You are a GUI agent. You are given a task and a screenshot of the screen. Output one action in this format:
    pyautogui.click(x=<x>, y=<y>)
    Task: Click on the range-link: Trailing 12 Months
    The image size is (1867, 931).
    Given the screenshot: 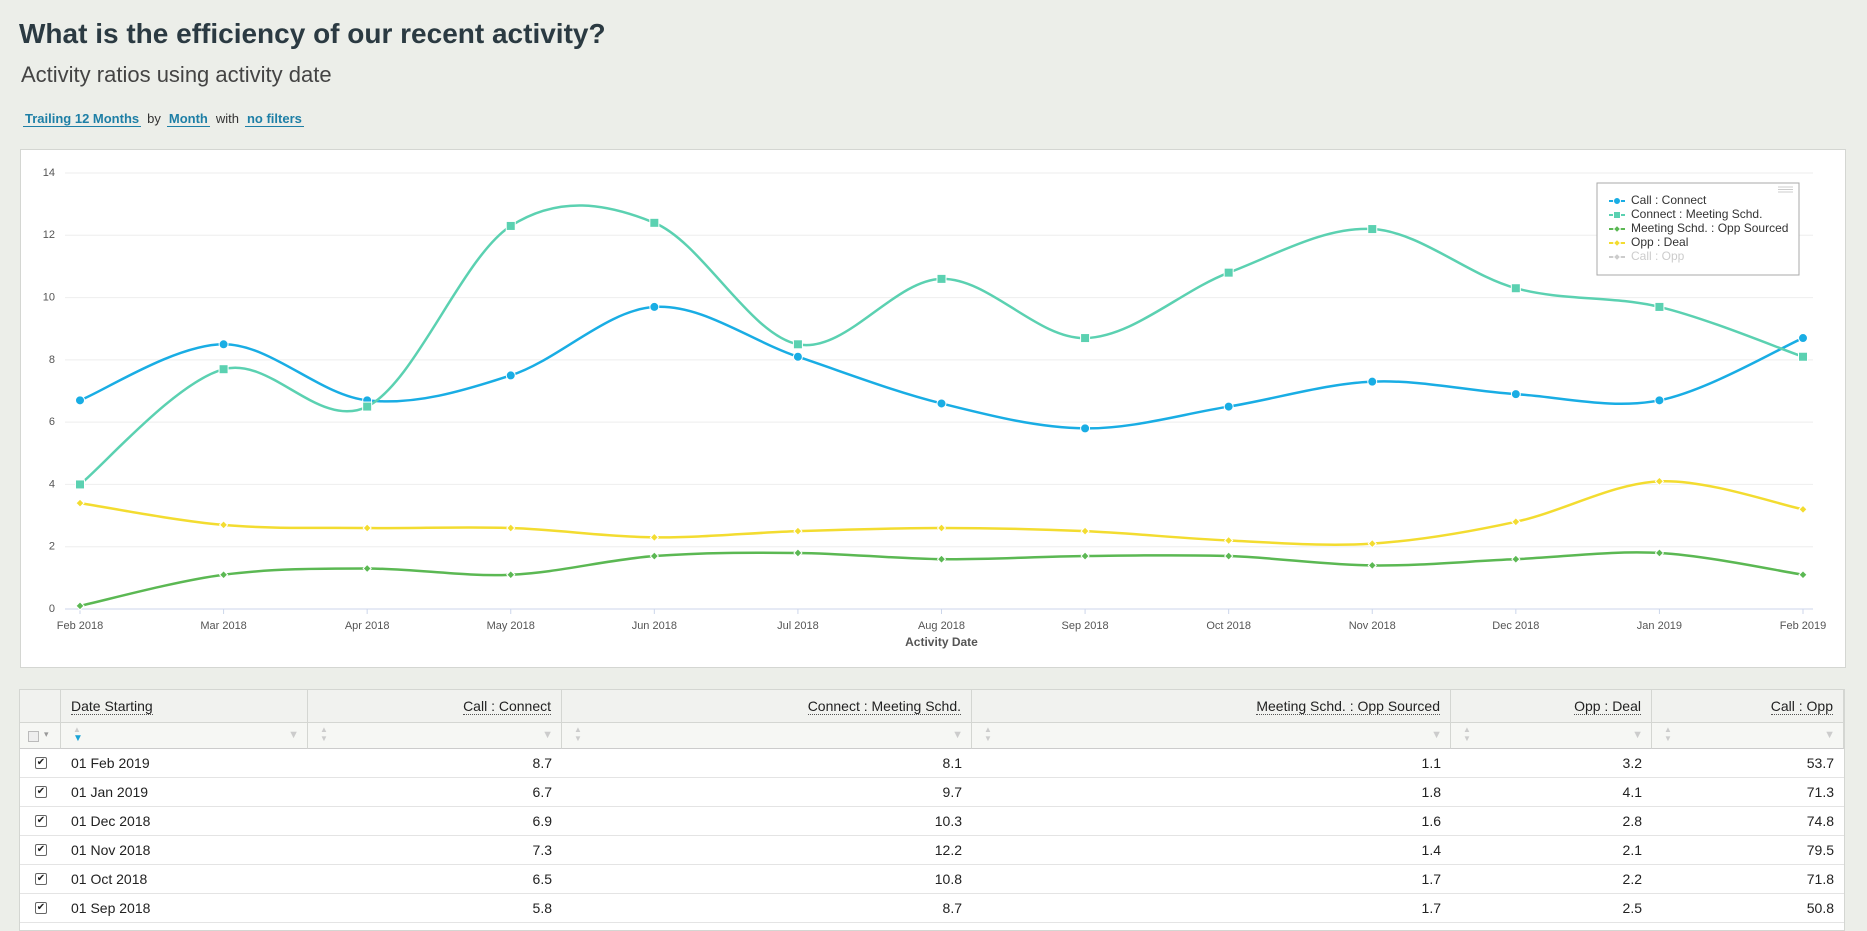 What is the action you would take?
    pyautogui.click(x=82, y=119)
    